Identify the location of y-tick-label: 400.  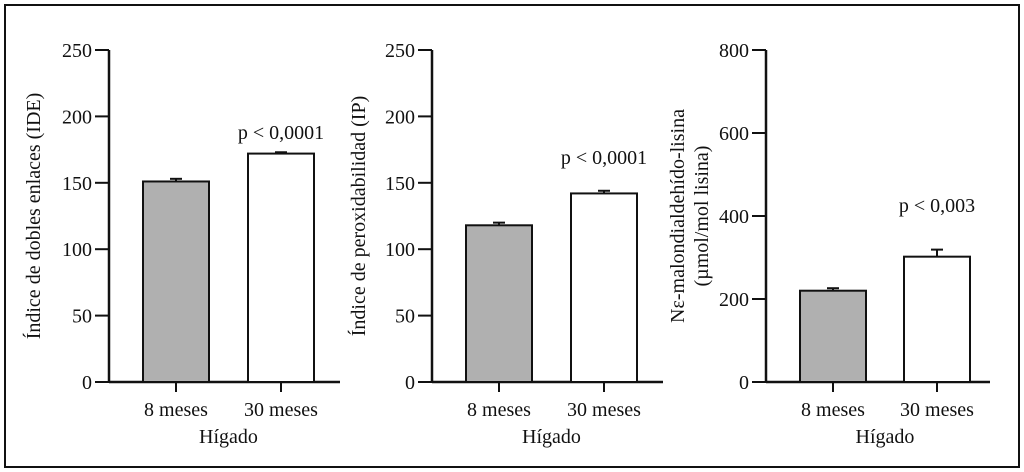
(734, 217).